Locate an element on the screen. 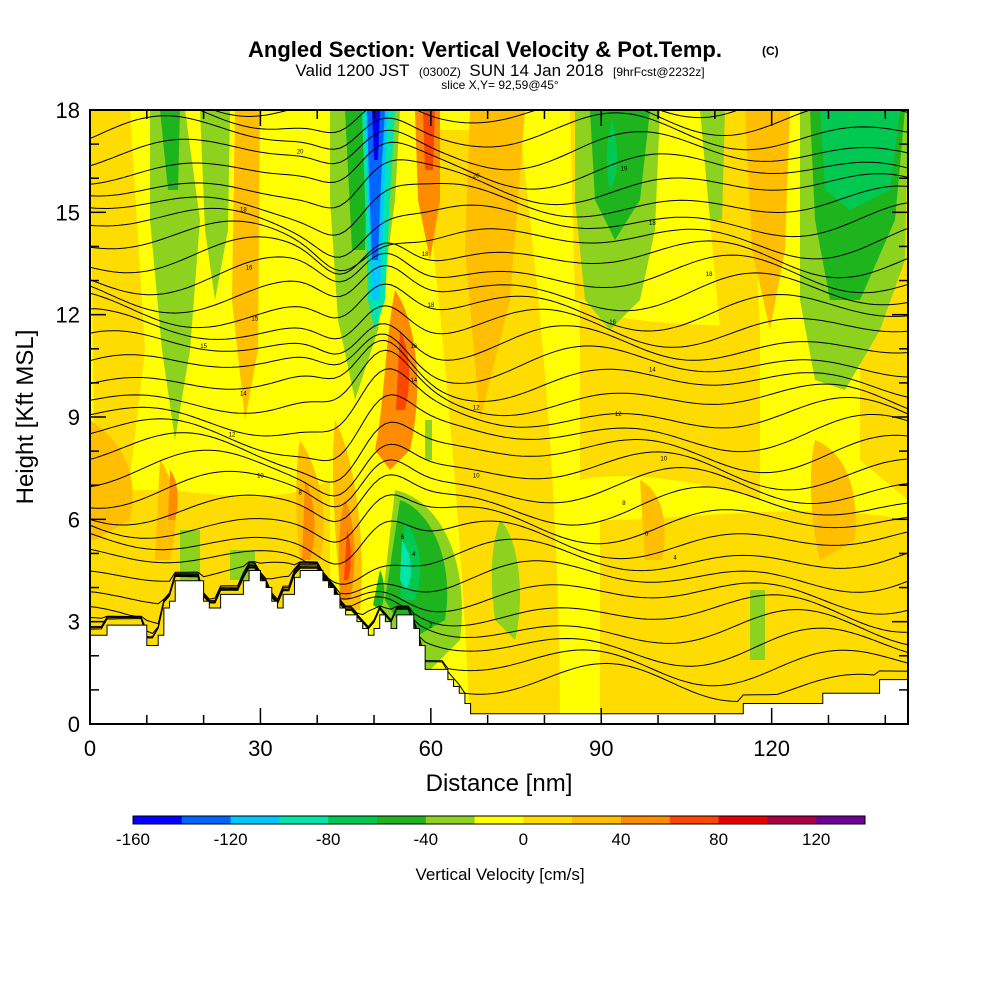  x-tick-labels: 0 30 60 90 120 is located at coordinates (437, 748).